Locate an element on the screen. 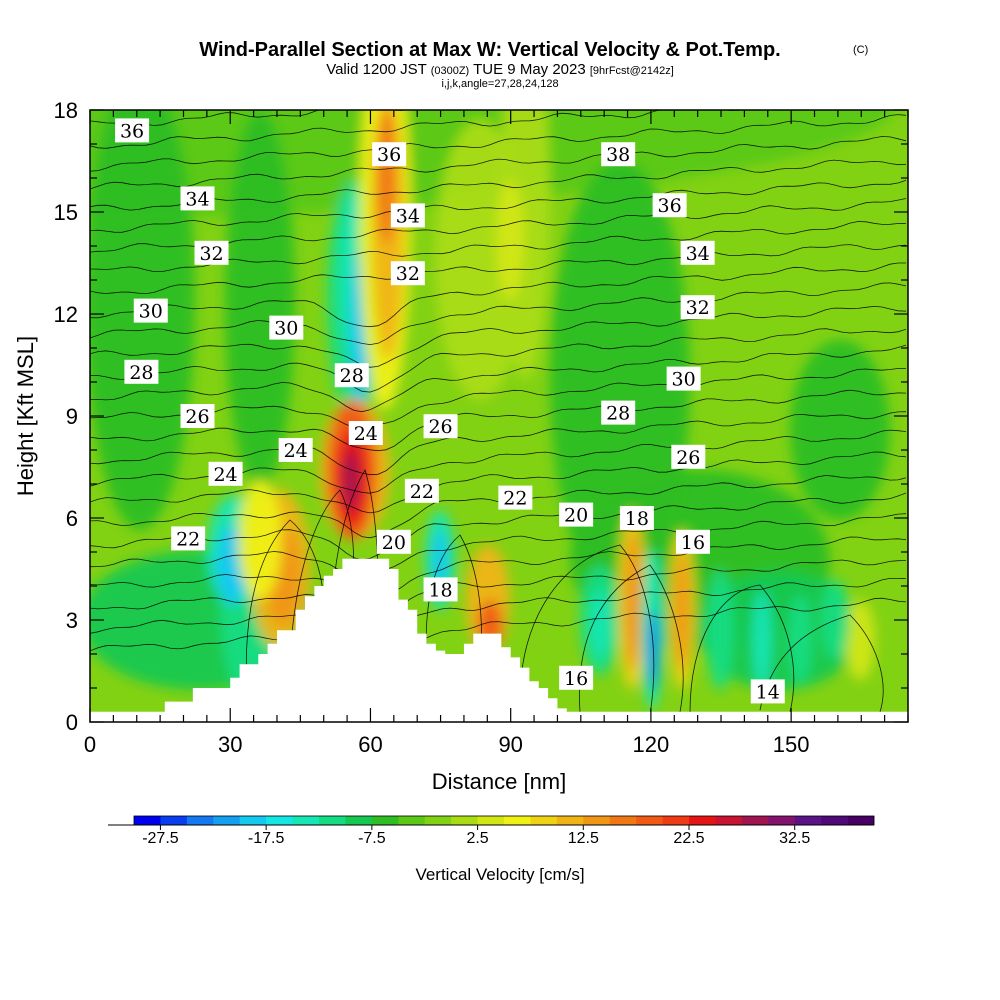 The image size is (1000, 1000). y-tick-label: 15 is located at coordinates (66, 212).